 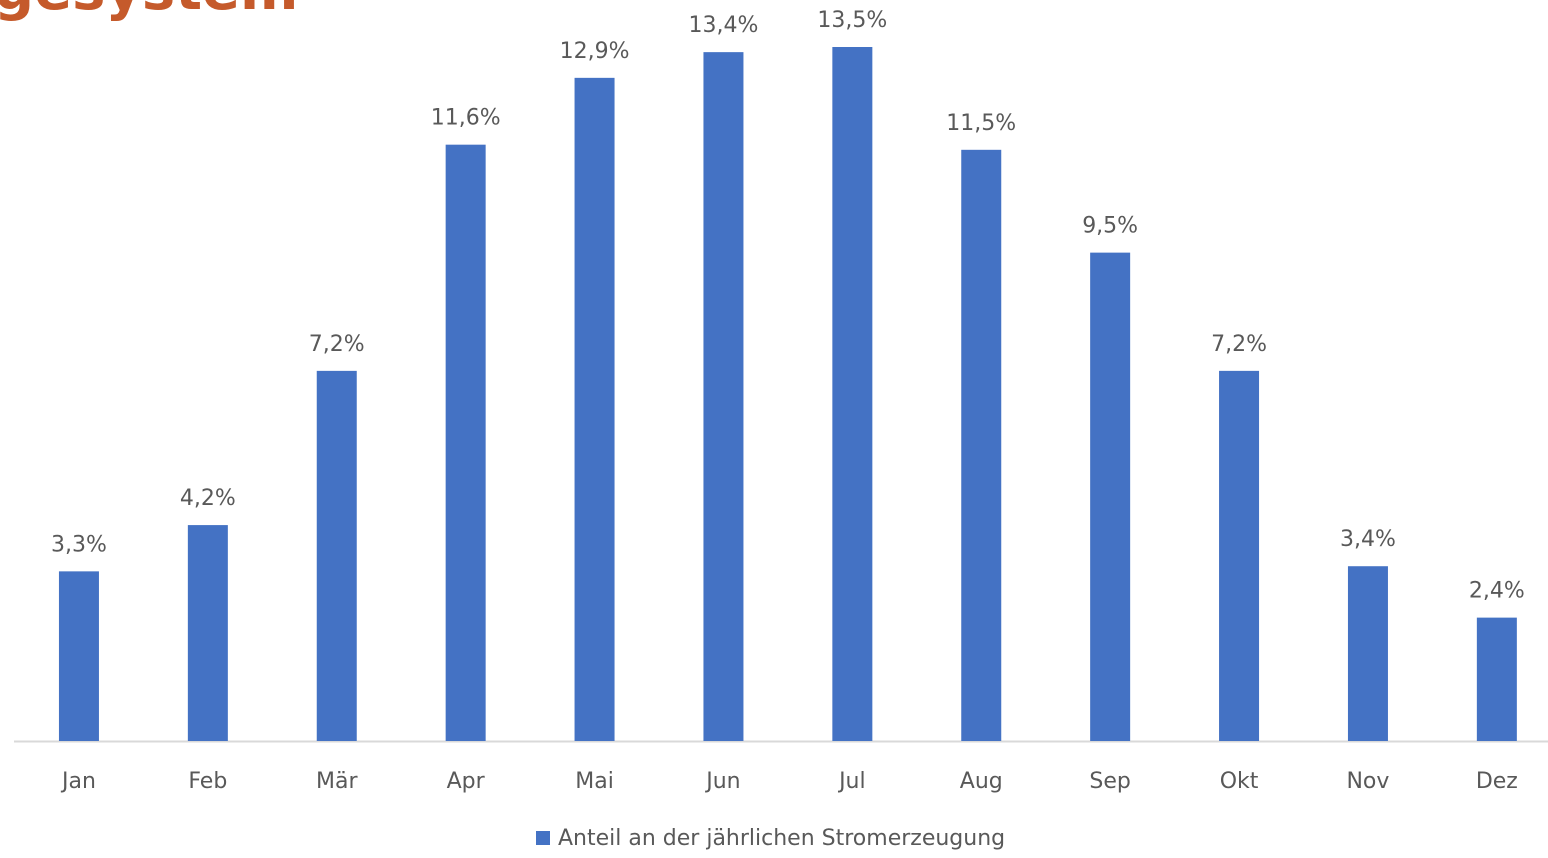 What do you see at coordinates (466, 781) in the screenshot?
I see `x-tick-label: Apr` at bounding box center [466, 781].